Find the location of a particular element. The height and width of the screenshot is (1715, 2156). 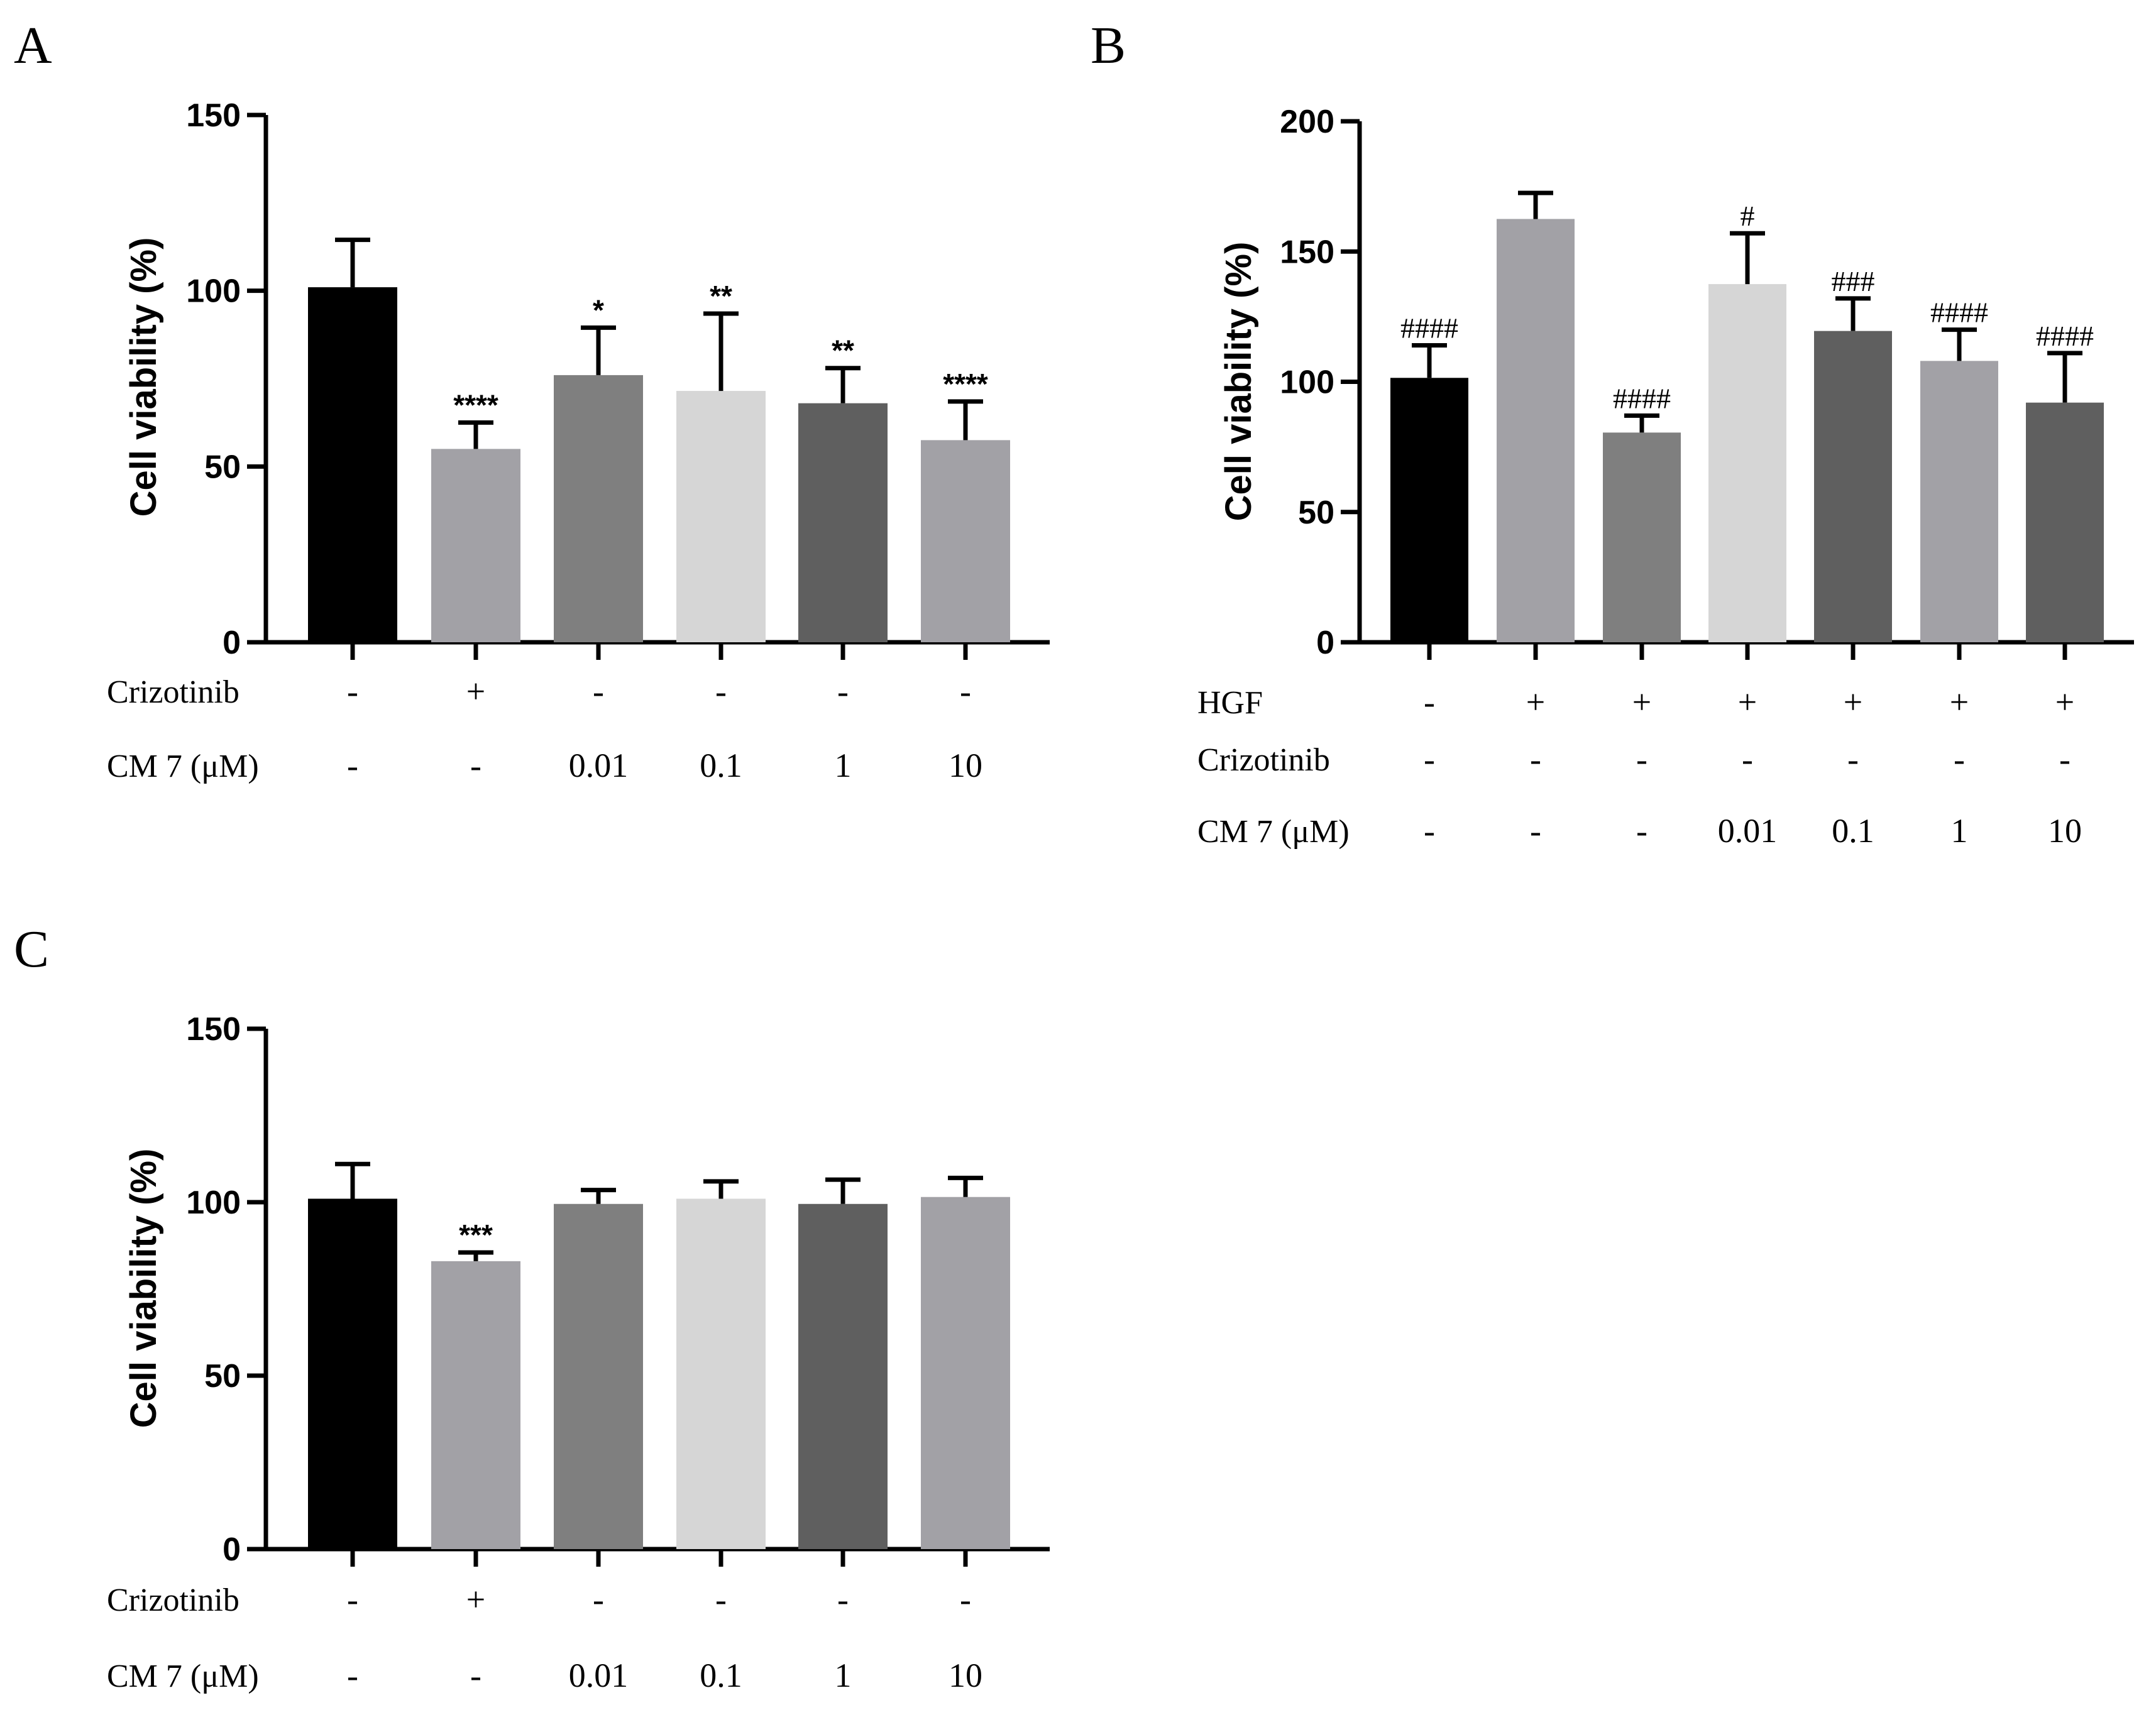

panel-b-letter: B is located at coordinates (1108, 46).